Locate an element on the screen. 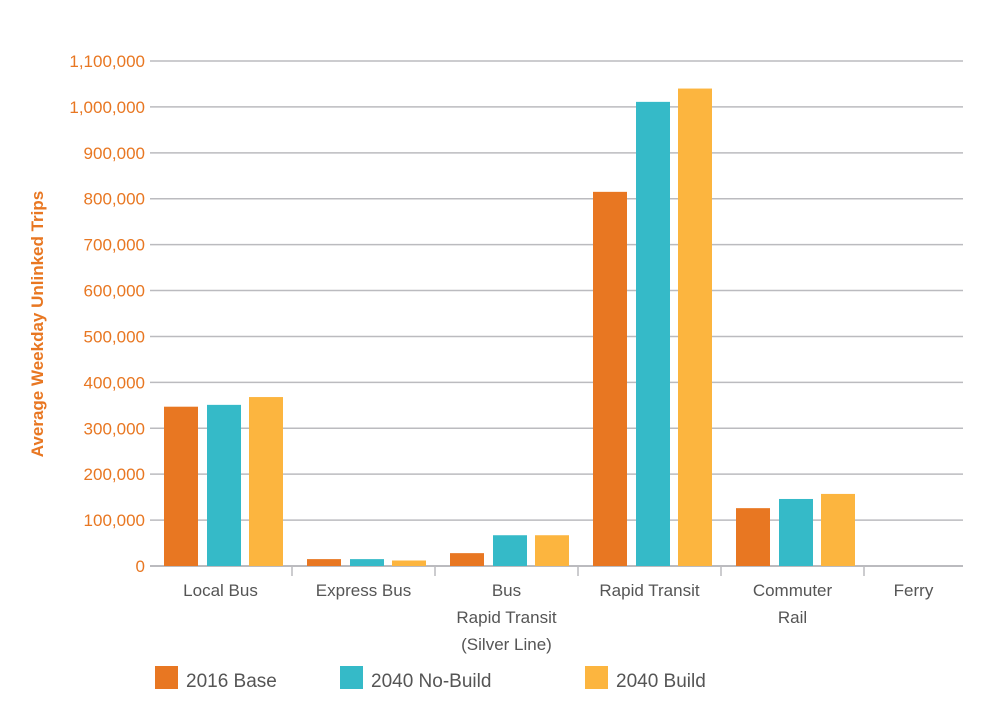 Image resolution: width=991 pixels, height=717 pixels. legend-label: 2016 Base is located at coordinates (231, 681).